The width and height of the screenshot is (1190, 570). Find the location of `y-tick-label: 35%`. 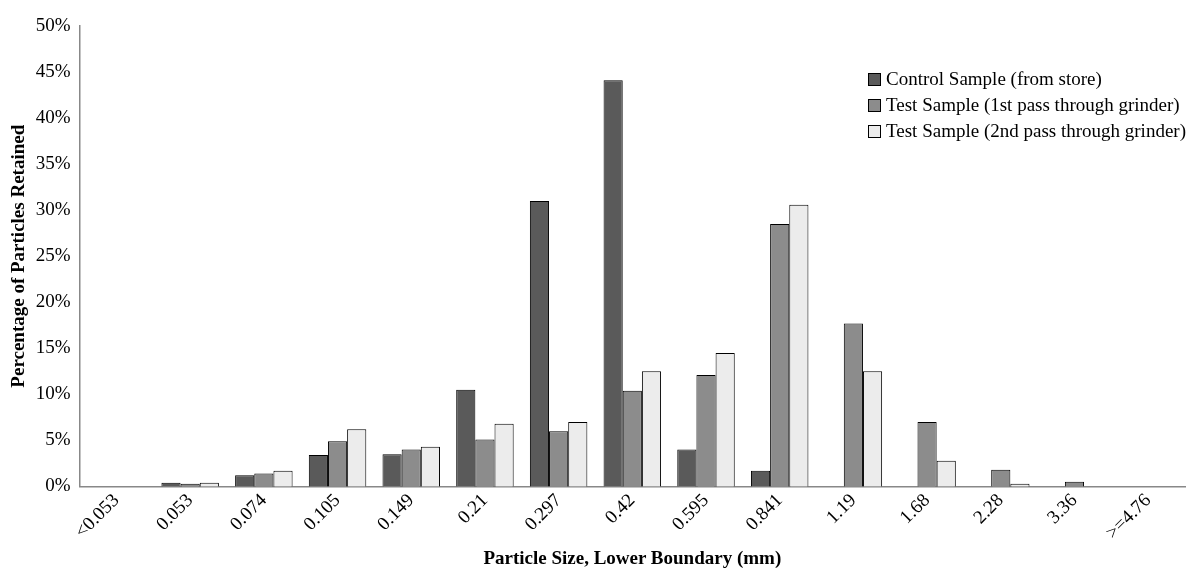

y-tick-label: 35% is located at coordinates (53, 163).